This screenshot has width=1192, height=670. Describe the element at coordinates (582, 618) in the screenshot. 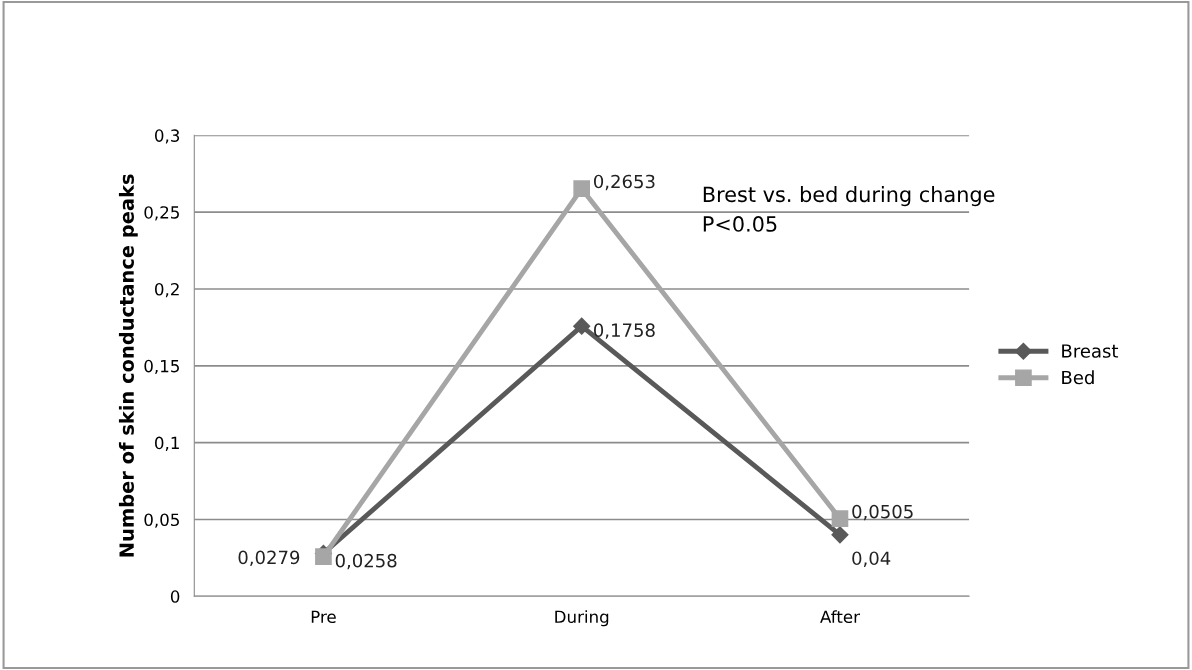

I see `x-tick-label: During` at that location.